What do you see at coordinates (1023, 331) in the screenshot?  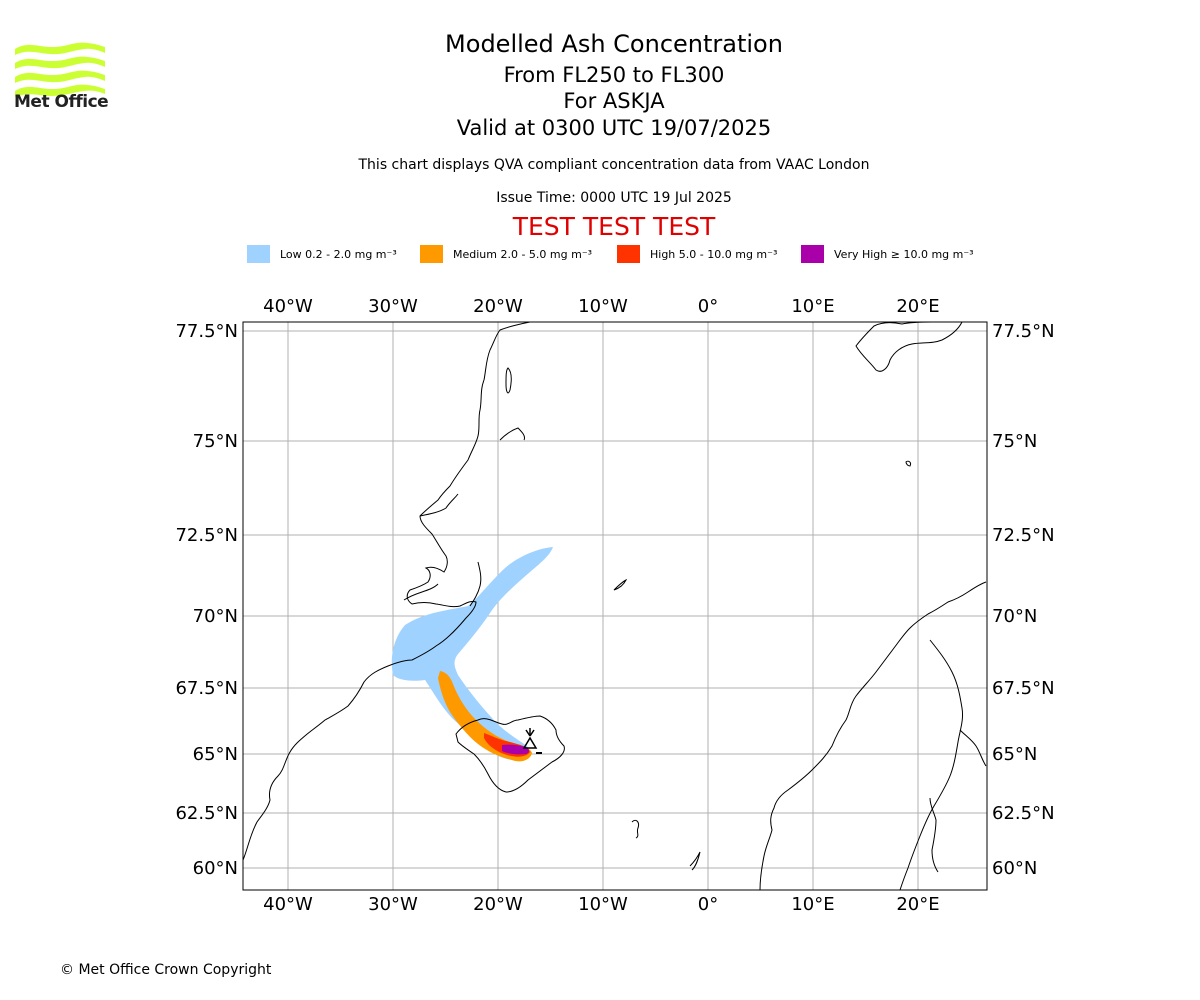 I see `lat-label-right-77-5: 77.5°N` at bounding box center [1023, 331].